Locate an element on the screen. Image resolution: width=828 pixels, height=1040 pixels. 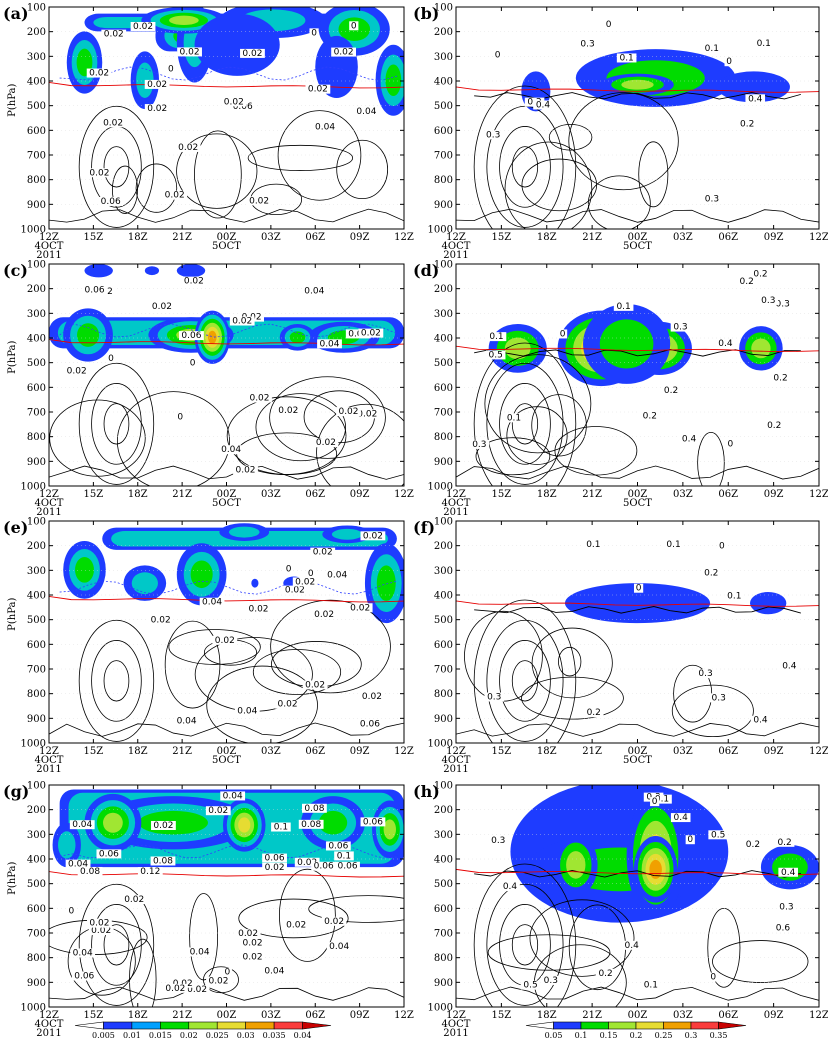
colorbar-tick-label: 0.025 is located at coordinates (217, 1035).